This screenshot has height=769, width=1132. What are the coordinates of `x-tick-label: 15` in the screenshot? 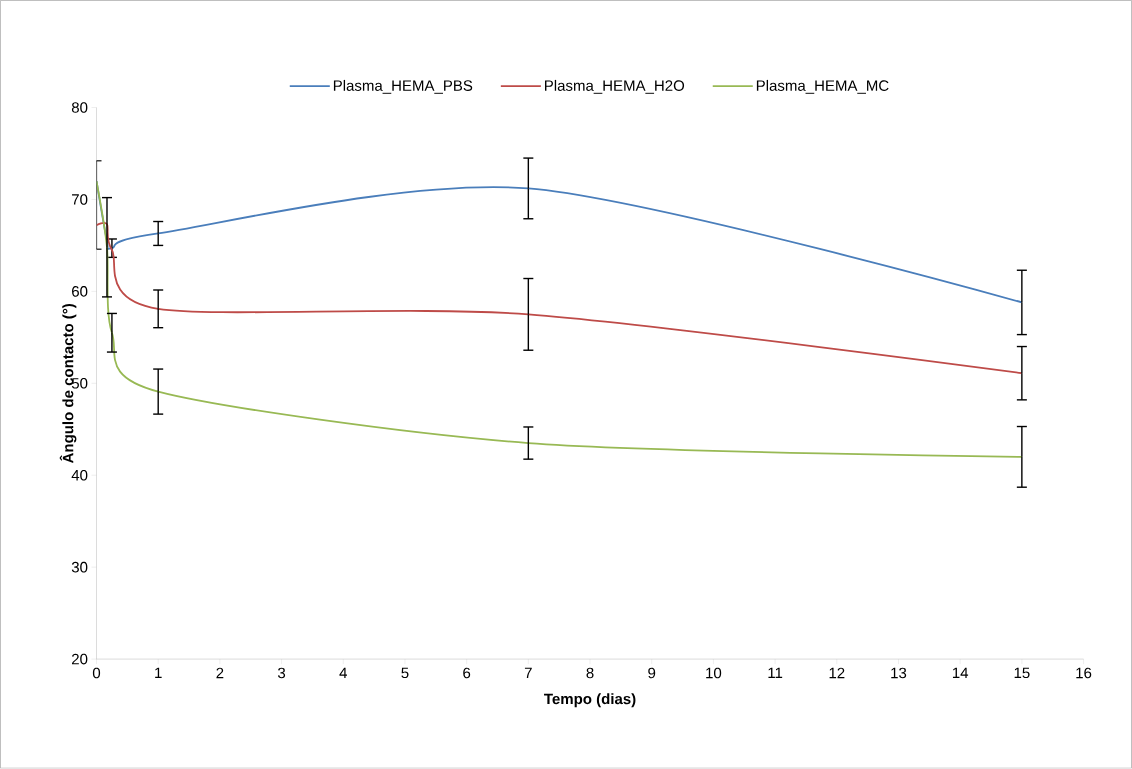 It's located at (1022, 673).